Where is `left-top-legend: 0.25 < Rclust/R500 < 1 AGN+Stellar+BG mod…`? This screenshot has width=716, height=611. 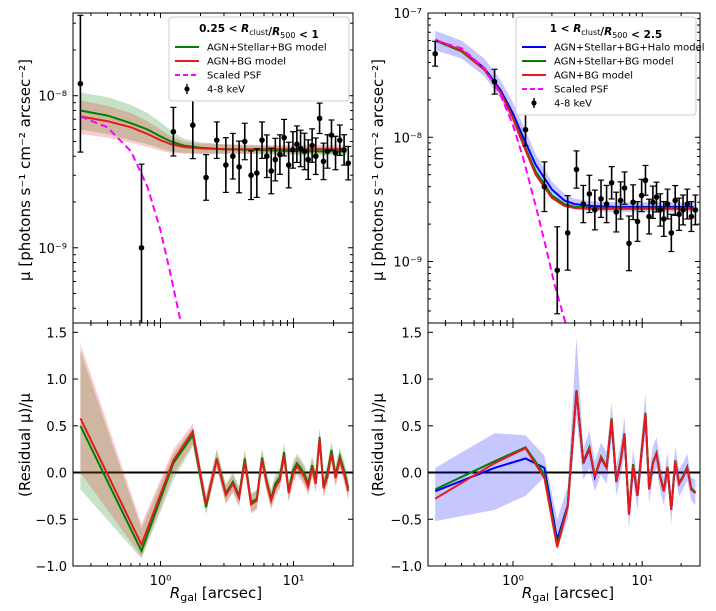 left-top-legend: 0.25 < Rclust/R500 < 1 AGN+Stellar+BG mod… is located at coordinates (259, 59).